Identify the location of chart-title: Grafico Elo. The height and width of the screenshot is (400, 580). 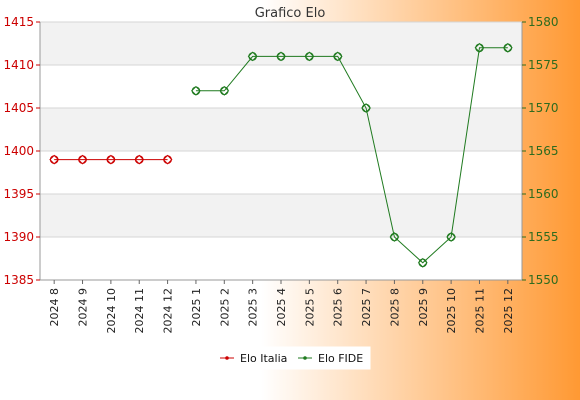
(290, 13).